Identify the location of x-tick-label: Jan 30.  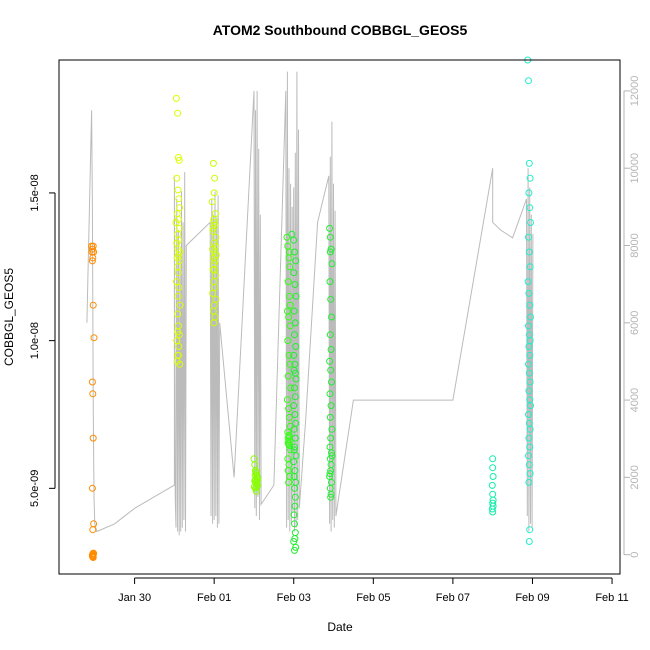
(134, 598).